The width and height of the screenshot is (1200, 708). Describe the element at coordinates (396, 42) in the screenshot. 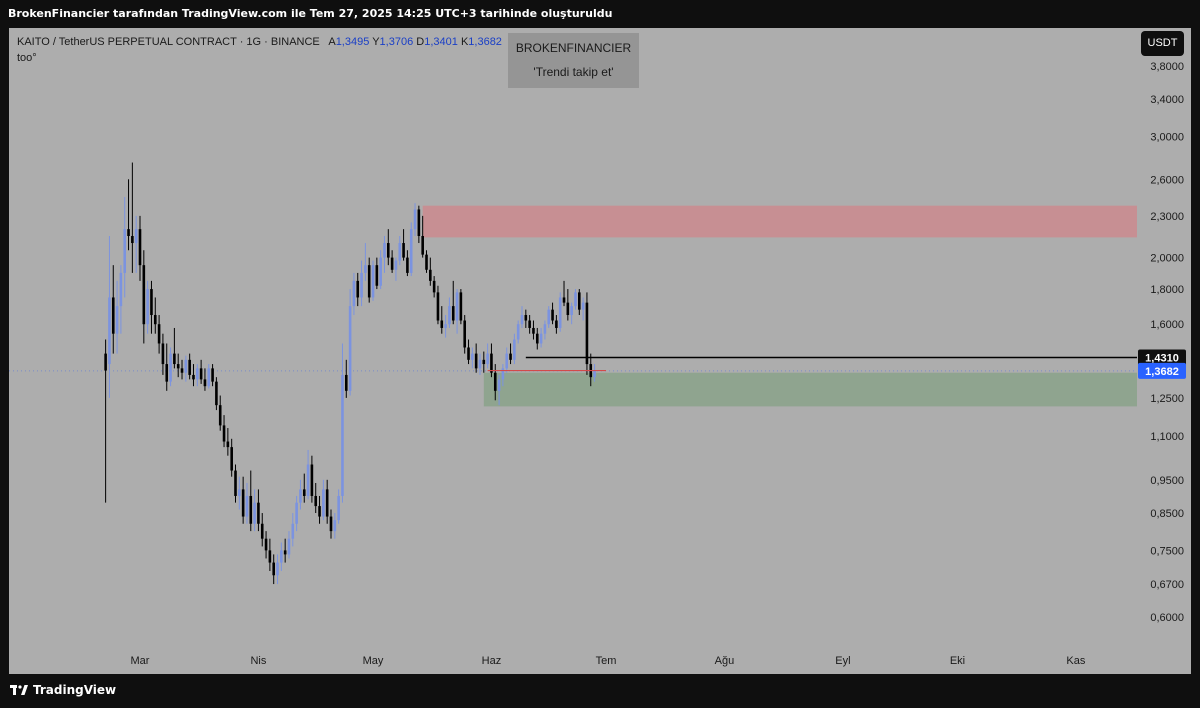

I see `high-value: 1,3706` at that location.